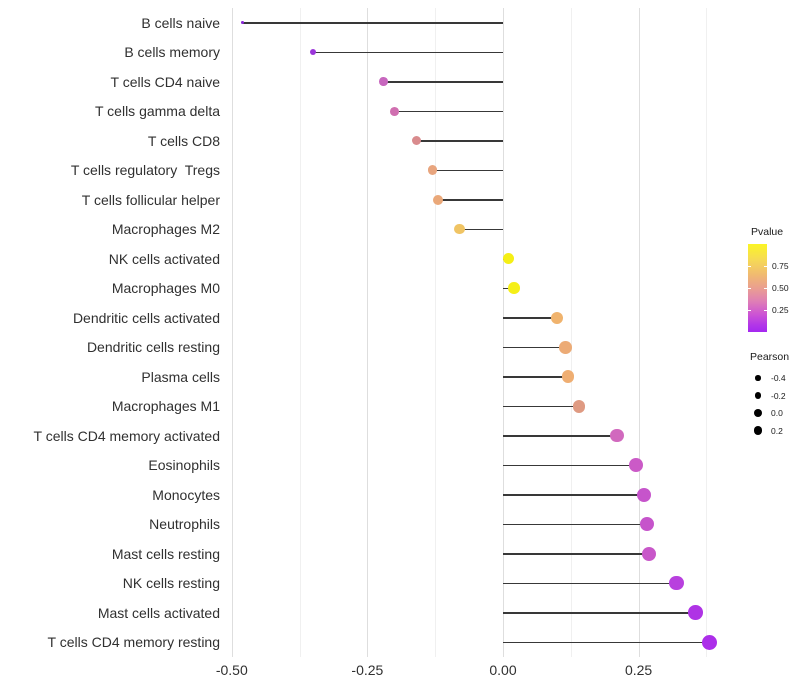 The width and height of the screenshot is (800, 700). What do you see at coordinates (165, 288) in the screenshot?
I see `y-axis-label: Macrophages M0` at bounding box center [165, 288].